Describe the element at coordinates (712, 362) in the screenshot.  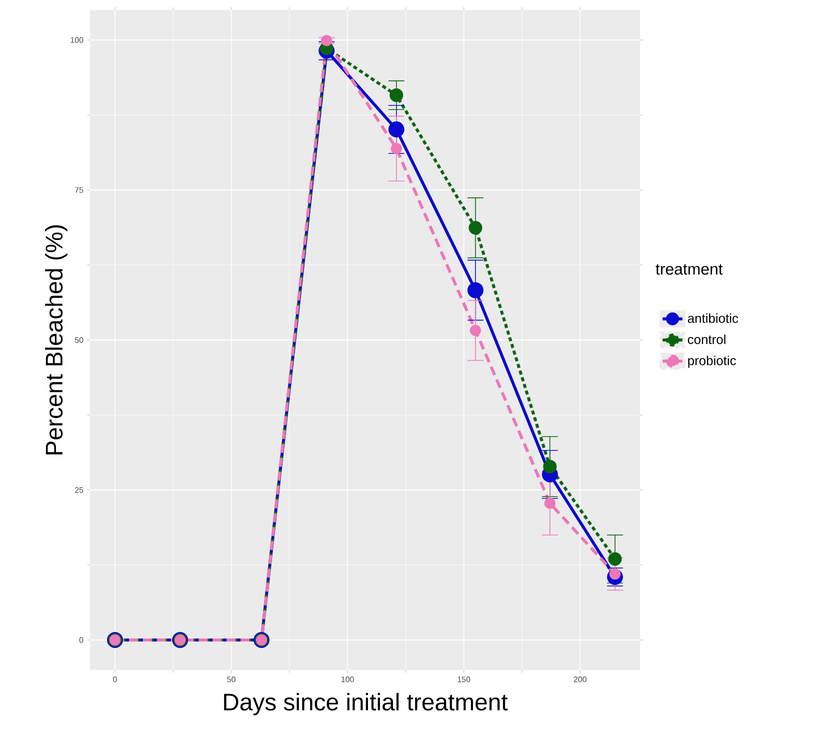
I see `legend-label: probiotic` at that location.